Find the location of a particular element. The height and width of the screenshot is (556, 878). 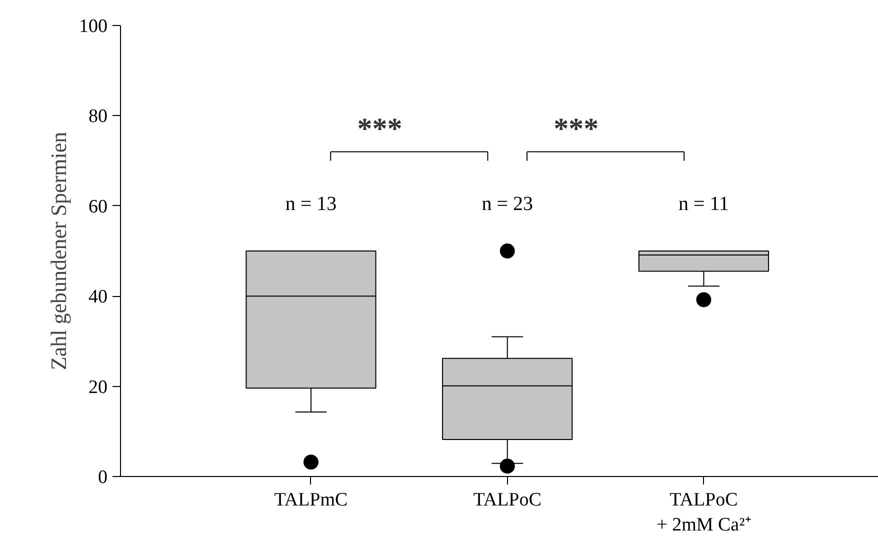

annotation: n = 13 is located at coordinates (311, 203).